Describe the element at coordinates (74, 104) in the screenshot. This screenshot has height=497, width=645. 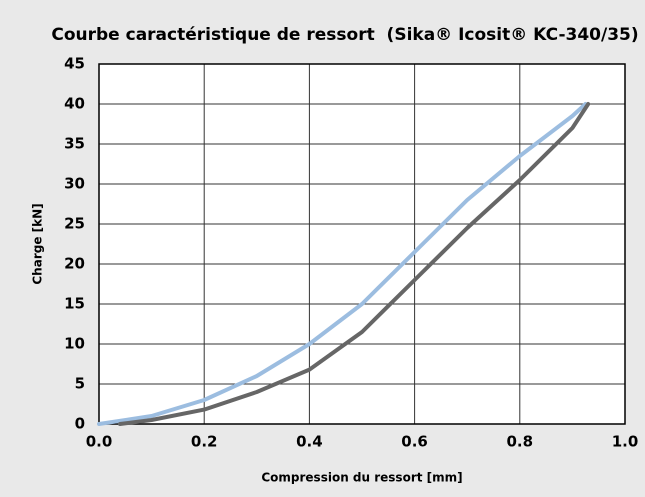
I see `y-tick-label: 40` at that location.